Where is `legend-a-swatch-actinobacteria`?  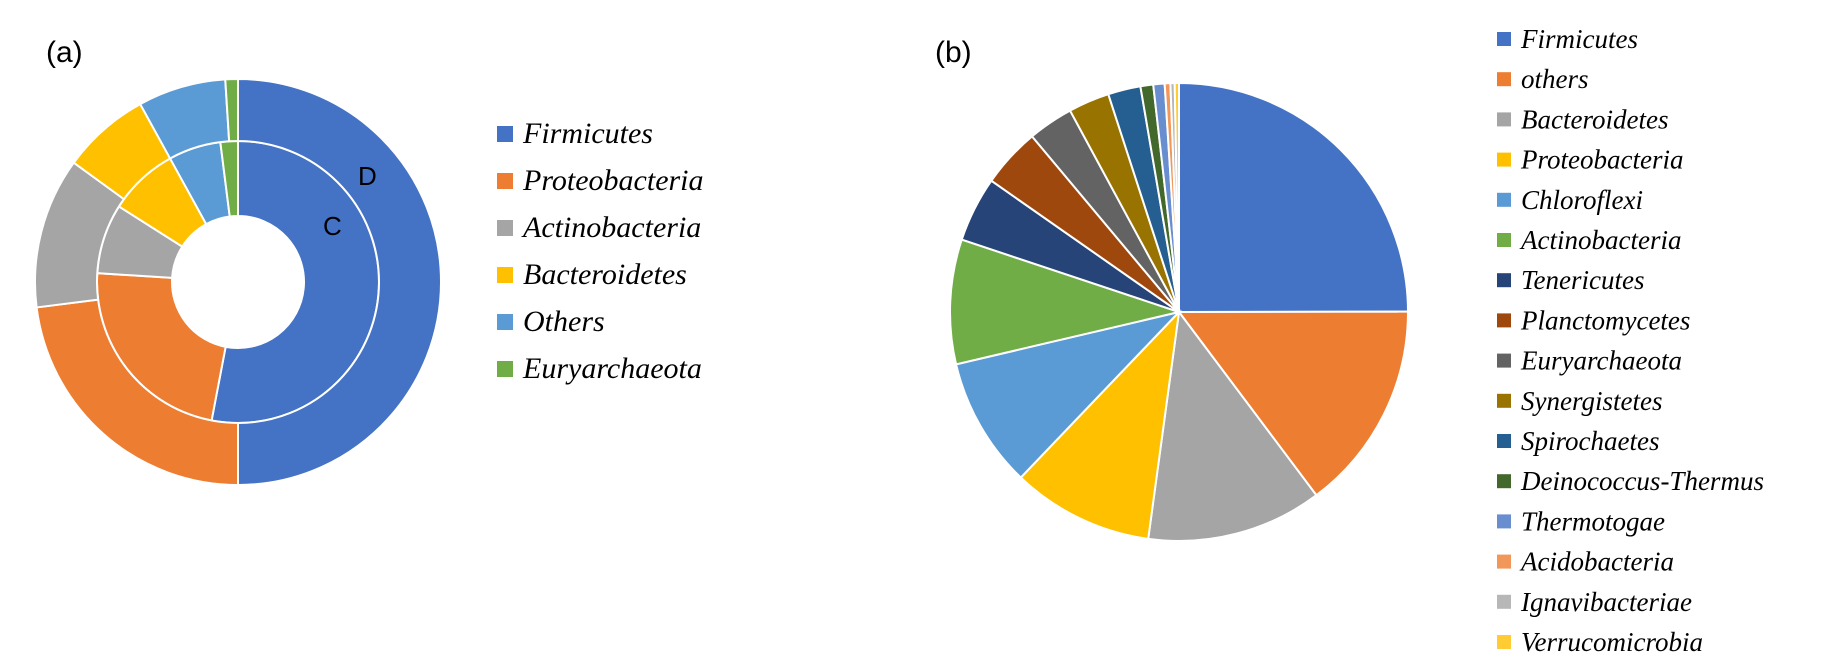 legend-a-swatch-actinobacteria is located at coordinates (505, 228).